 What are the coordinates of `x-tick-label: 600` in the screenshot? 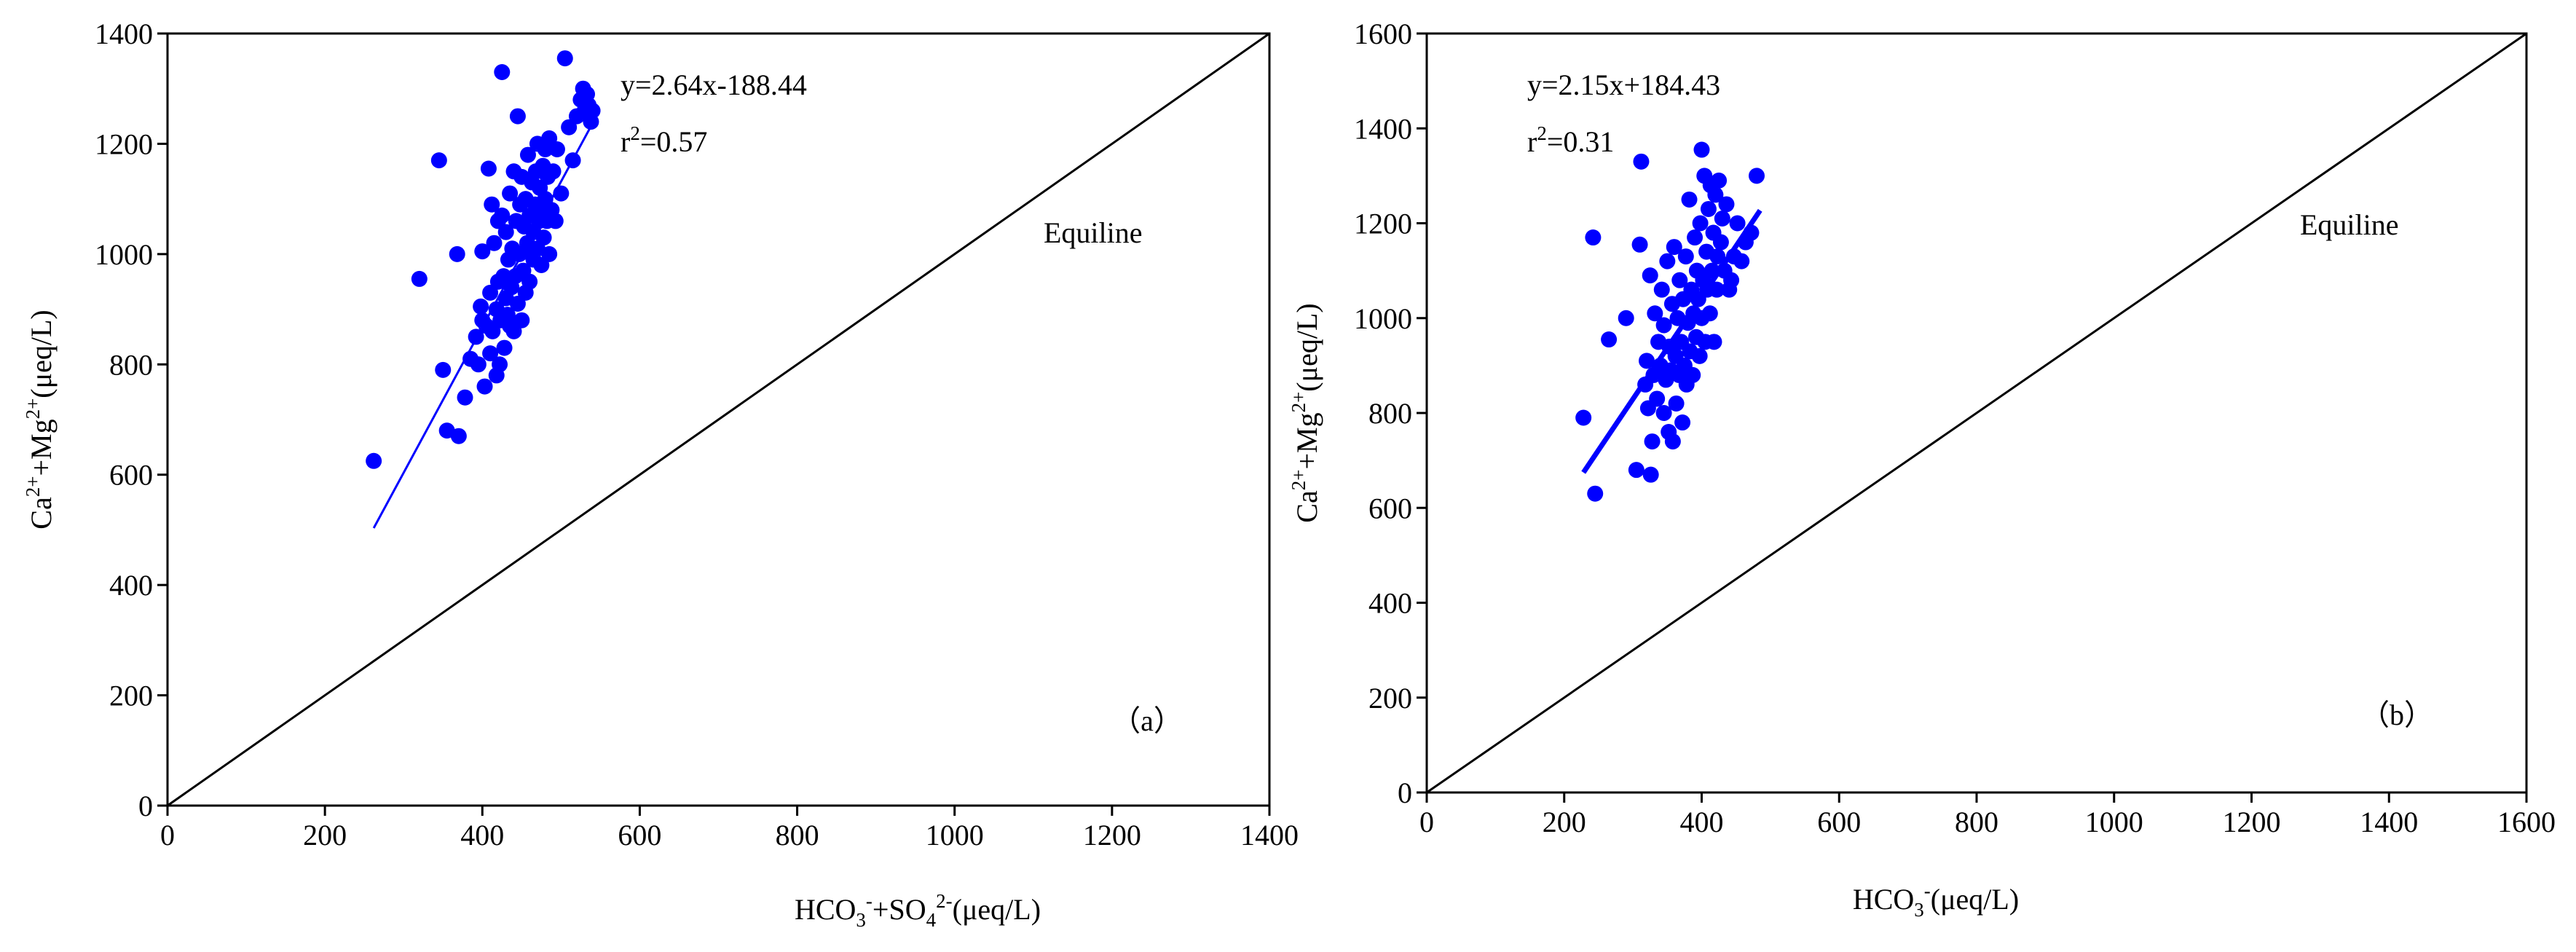 It's located at (639, 835).